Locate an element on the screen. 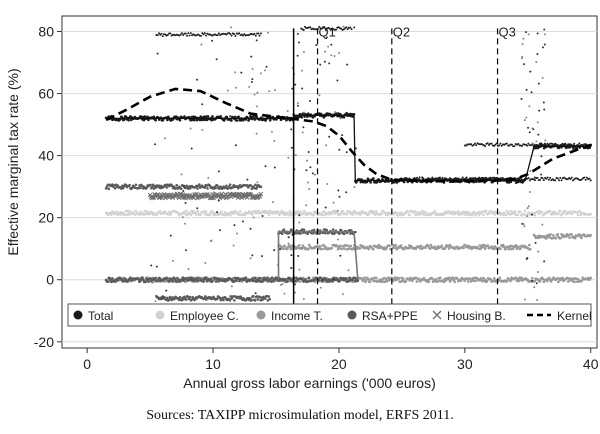 This screenshot has height=434, width=600. series-housing-b- is located at coordinates (205, 196).